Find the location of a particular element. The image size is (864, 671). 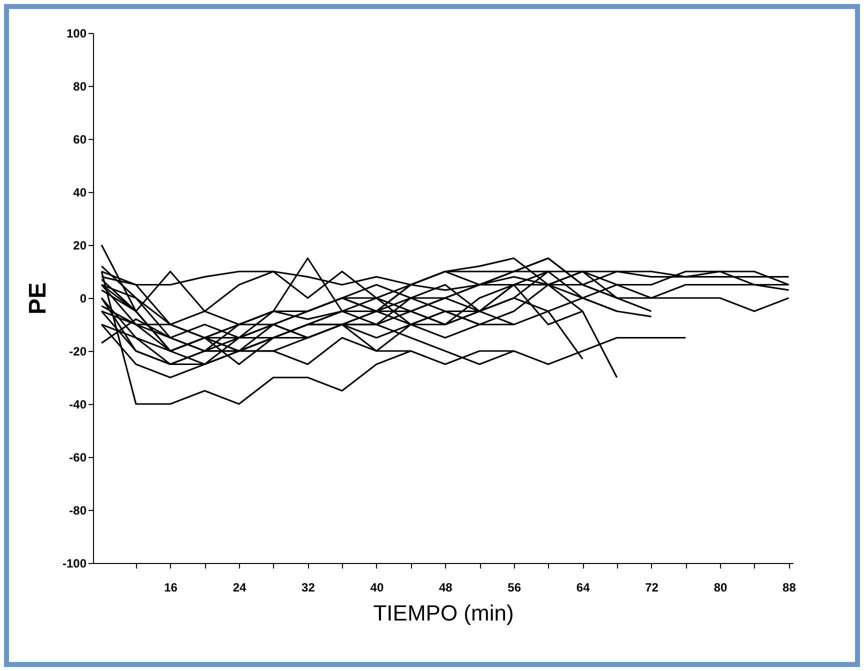

y-tick-label: 40 is located at coordinates (80, 193).